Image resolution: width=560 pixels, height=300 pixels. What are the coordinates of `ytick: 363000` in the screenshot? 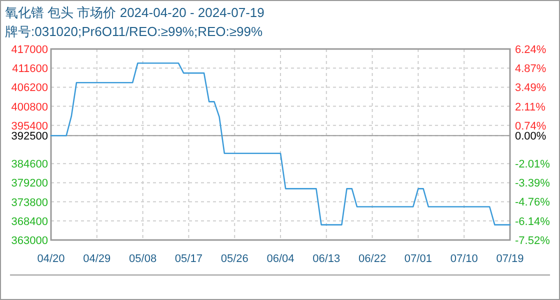 It's located at (29, 241).